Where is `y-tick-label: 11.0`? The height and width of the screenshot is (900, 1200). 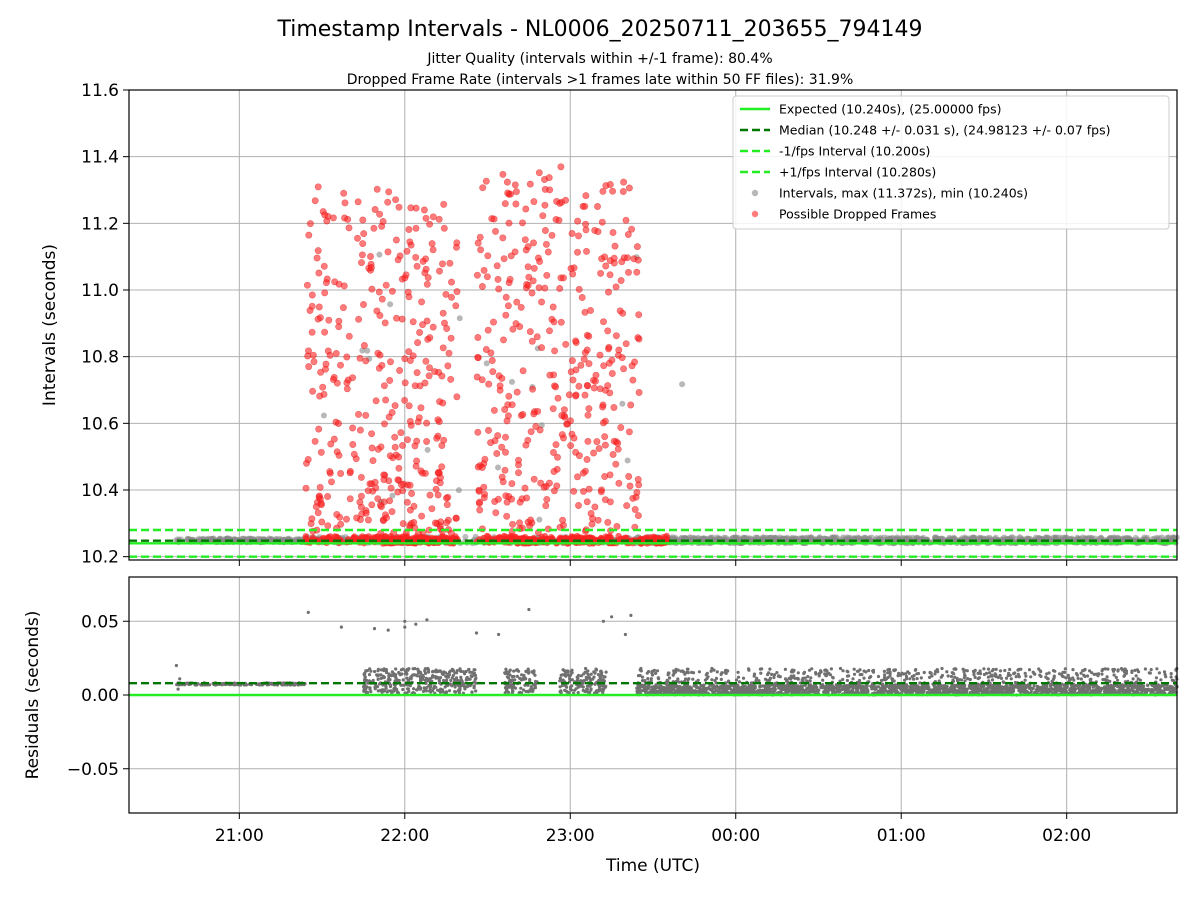 y-tick-label: 11.0 is located at coordinates (100, 291).